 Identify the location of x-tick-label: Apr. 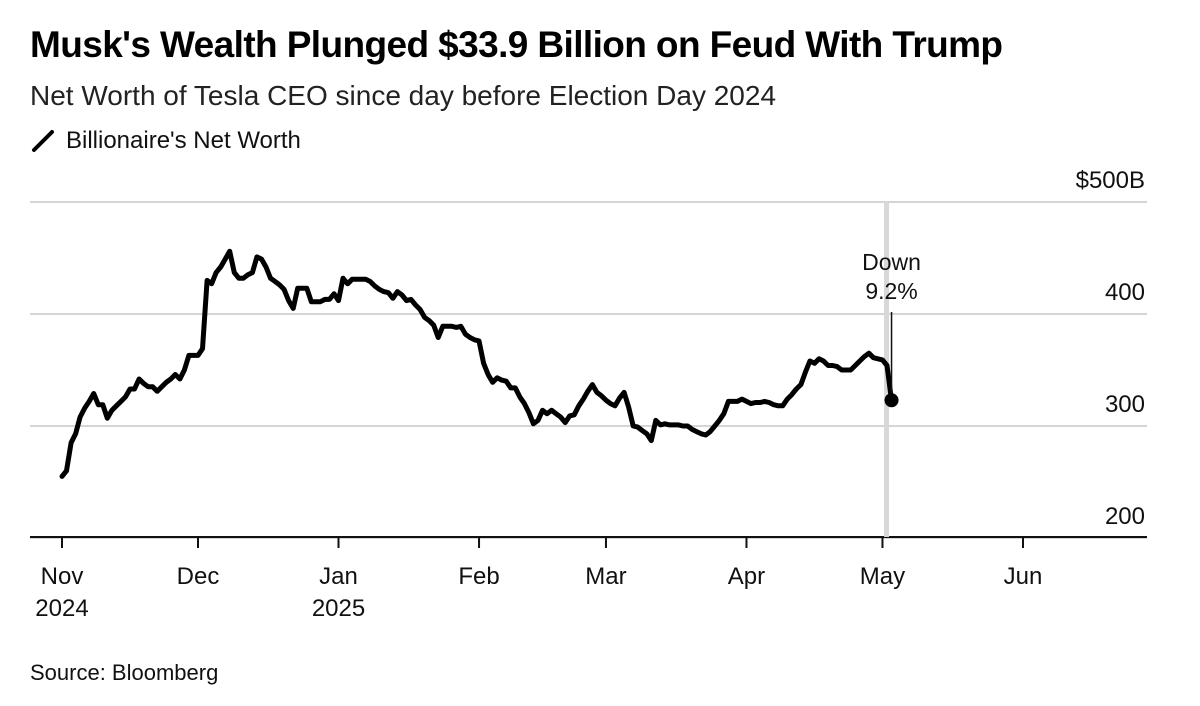
(746, 576).